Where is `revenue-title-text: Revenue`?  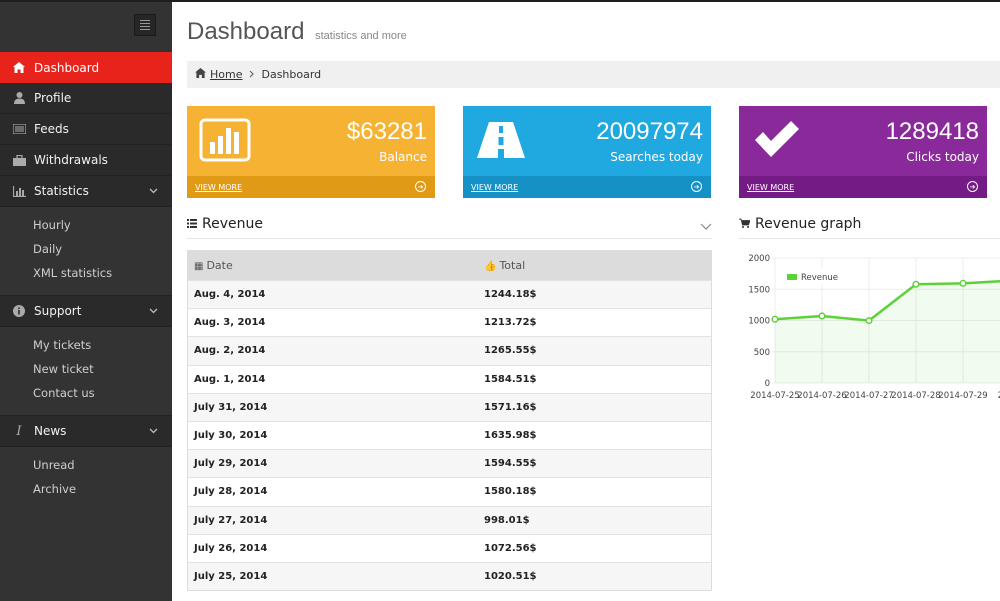 revenue-title-text: Revenue is located at coordinates (232, 224).